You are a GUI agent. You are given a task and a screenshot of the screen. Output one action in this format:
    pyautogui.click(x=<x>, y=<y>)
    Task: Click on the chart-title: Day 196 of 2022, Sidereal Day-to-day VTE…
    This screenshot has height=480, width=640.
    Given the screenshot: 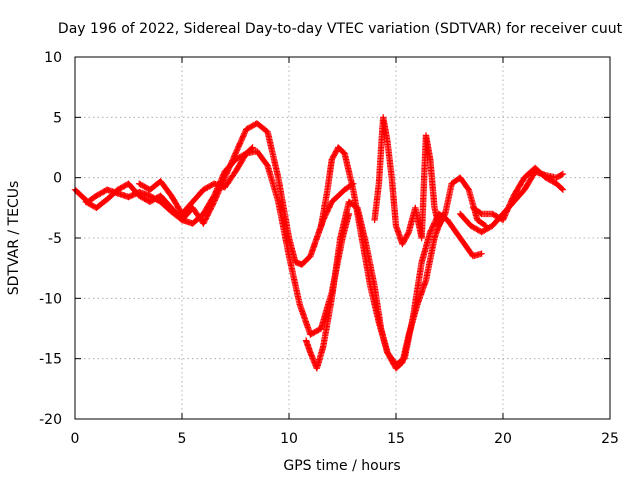 What is the action you would take?
    pyautogui.click(x=340, y=29)
    